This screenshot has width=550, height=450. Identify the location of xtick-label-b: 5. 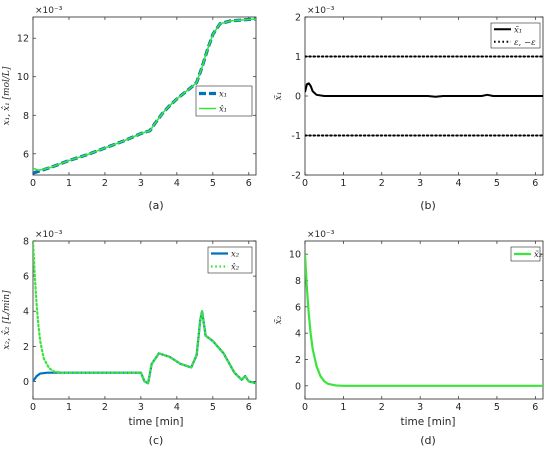
(497, 183).